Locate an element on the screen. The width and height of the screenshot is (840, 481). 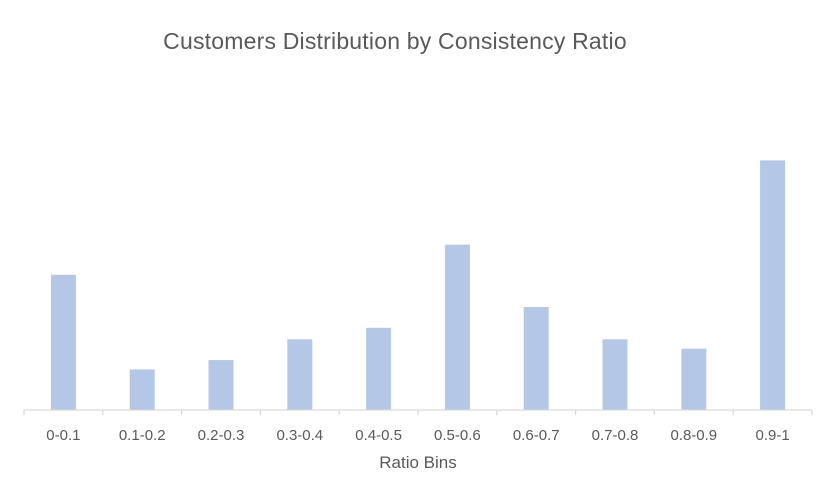
bar-0.2-0.3 is located at coordinates (221, 385).